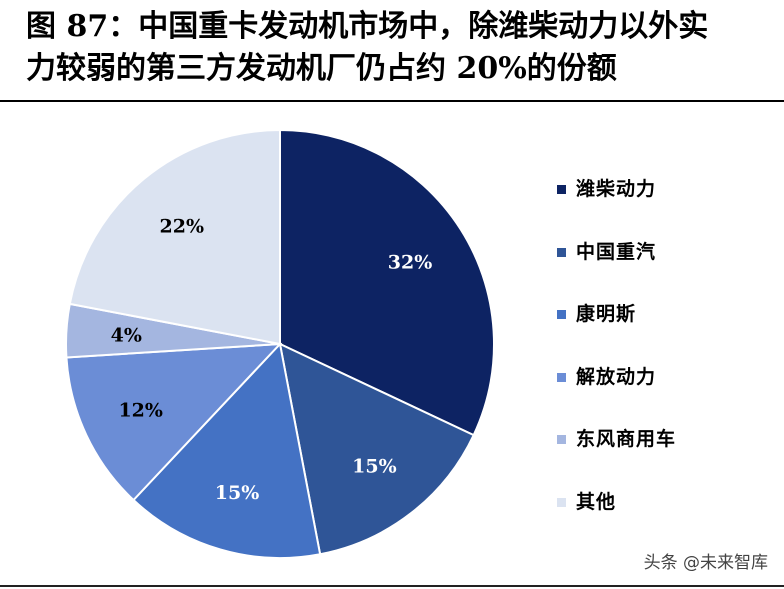  What do you see at coordinates (410, 263) in the screenshot?
I see `slice-label-0: 32%` at bounding box center [410, 263].